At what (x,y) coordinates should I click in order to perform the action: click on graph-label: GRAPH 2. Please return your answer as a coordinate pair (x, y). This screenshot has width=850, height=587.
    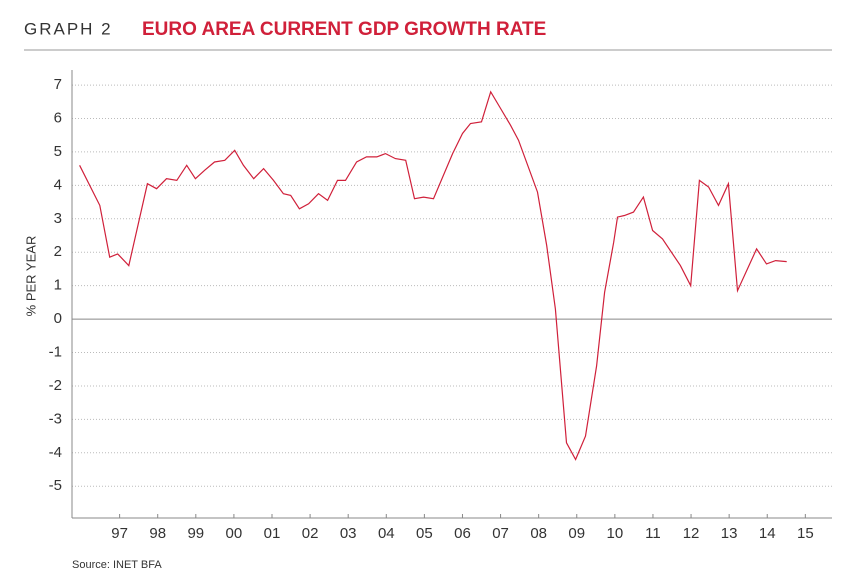
    Looking at the image, I should click on (68, 28).